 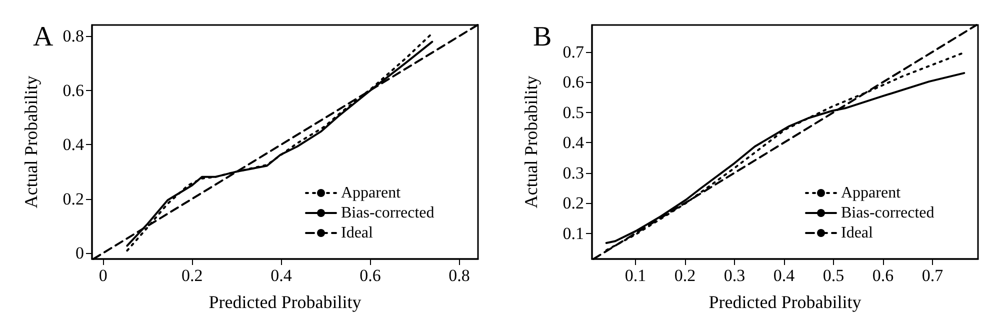 What do you see at coordinates (542, 37) in the screenshot?
I see `chart-title: B` at bounding box center [542, 37].